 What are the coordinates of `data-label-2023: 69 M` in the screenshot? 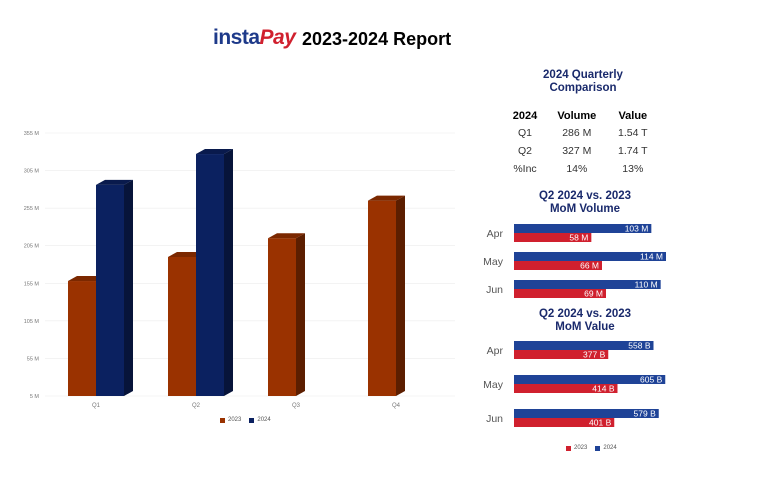 It's located at (593, 294).